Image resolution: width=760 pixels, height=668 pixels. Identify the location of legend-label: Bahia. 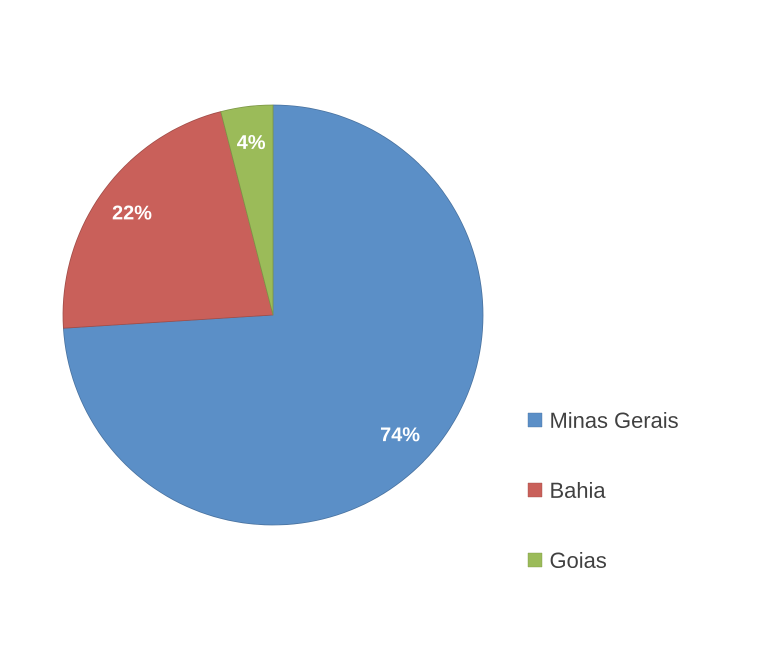
(578, 490).